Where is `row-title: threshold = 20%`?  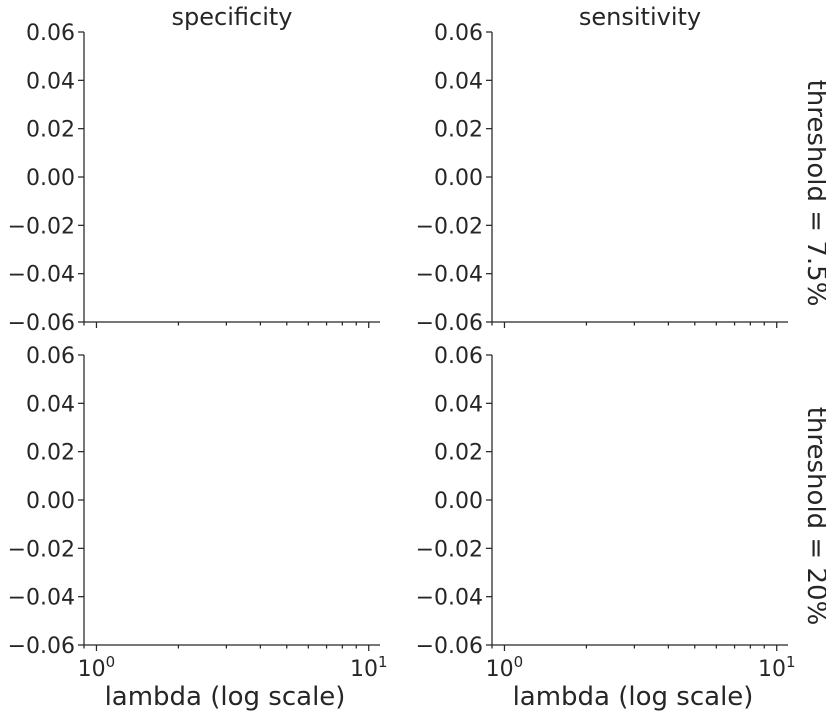
row-title: threshold = 20% is located at coordinates (813, 516).